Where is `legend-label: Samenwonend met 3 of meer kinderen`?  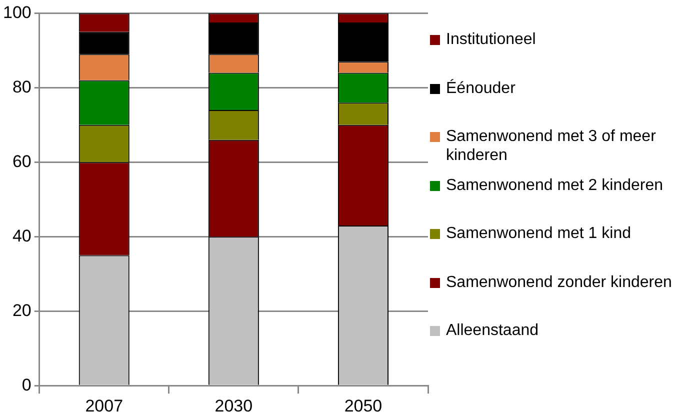
legend-label: Samenwonend met 3 of meer kinderen is located at coordinates (551, 146).